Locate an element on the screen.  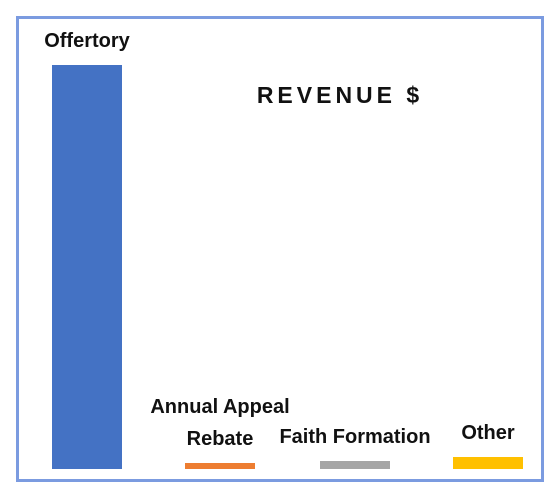
category-label: Annual Appeal Rebate is located at coordinates (220, 422).